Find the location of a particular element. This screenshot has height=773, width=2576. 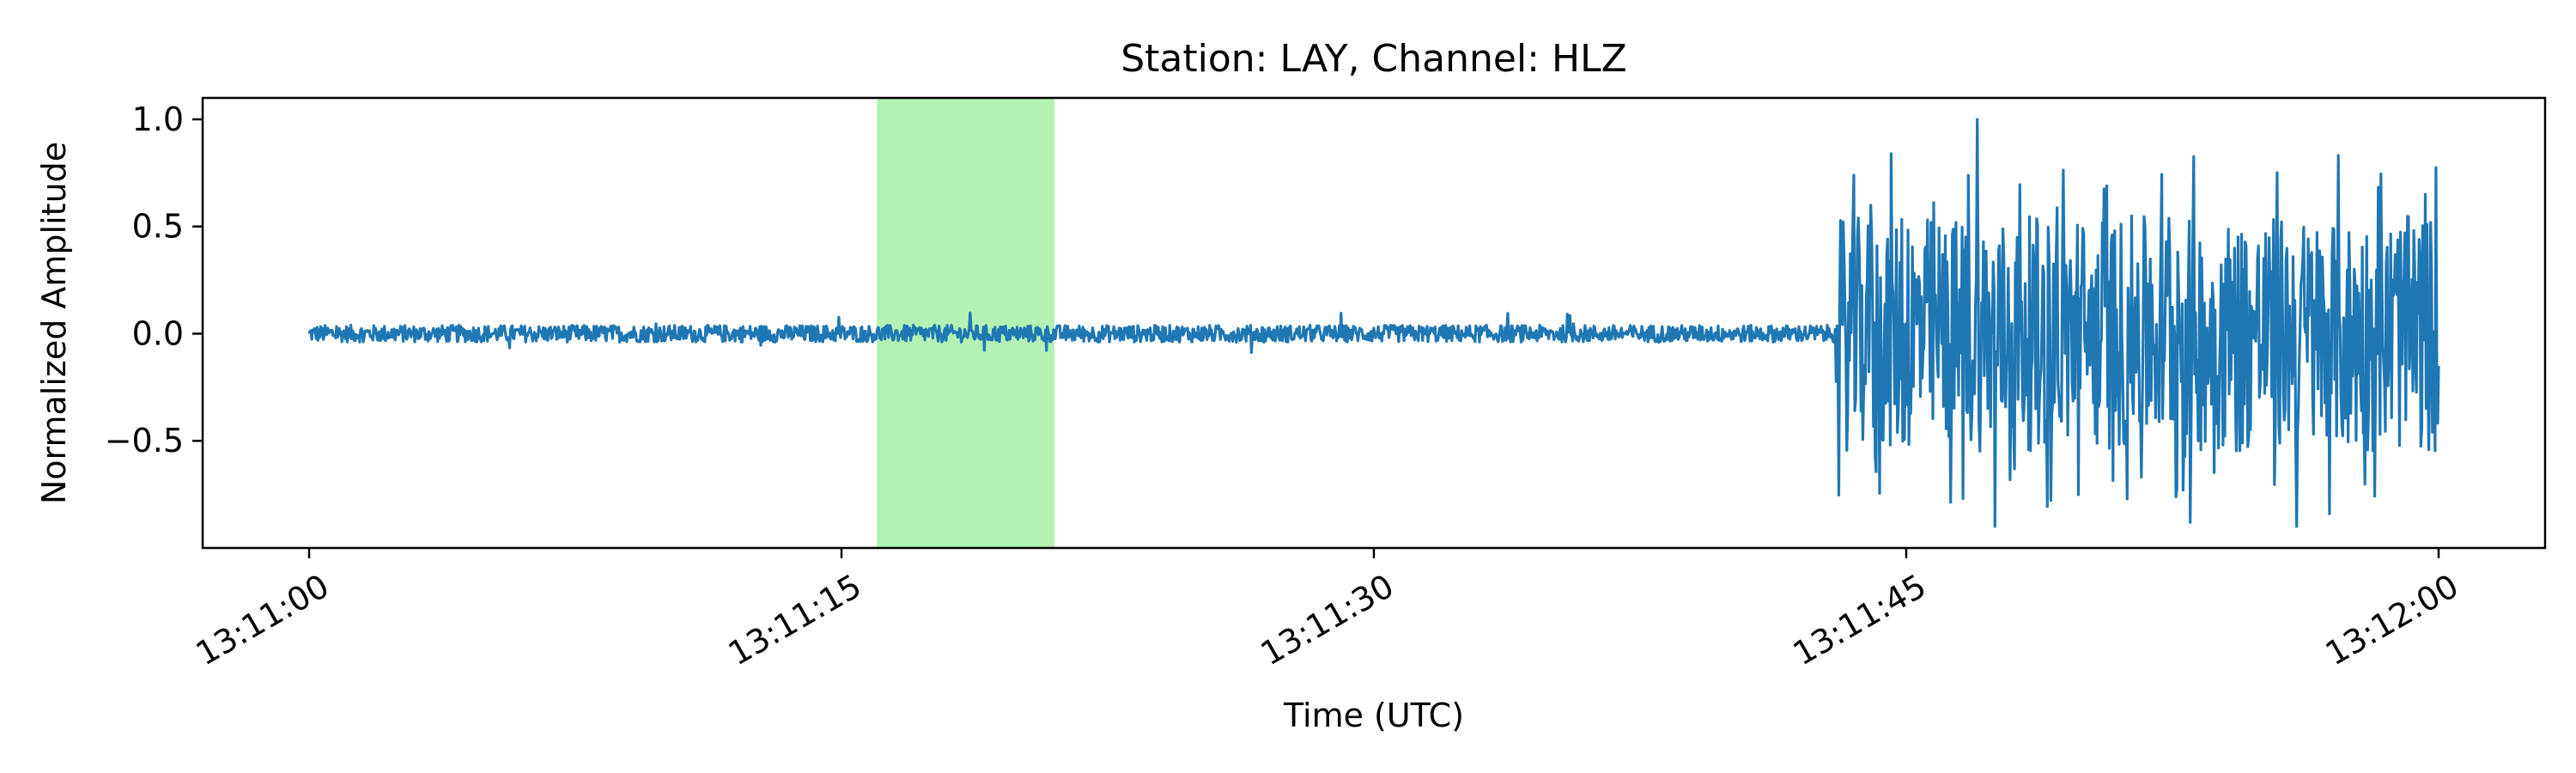

x-axis: 13:11:00 13:11:15 13:11:30 13:11:45 13:12:00 is located at coordinates (1327, 610).